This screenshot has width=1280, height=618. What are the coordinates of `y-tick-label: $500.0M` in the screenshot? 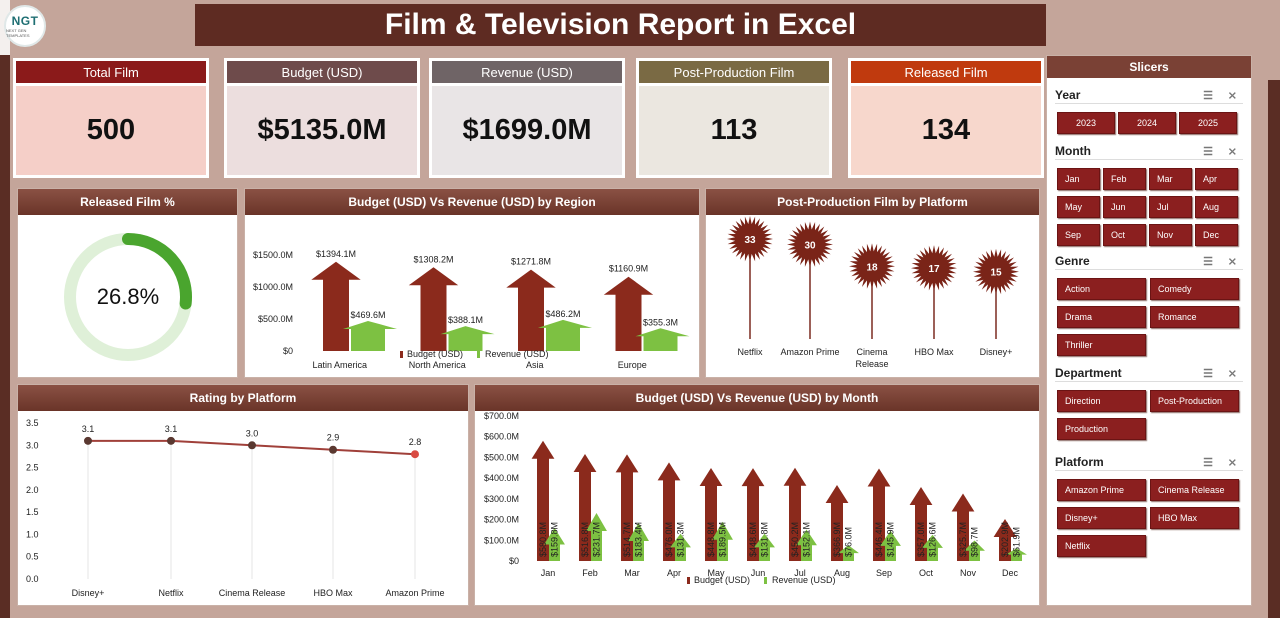 It's located at (275, 319).